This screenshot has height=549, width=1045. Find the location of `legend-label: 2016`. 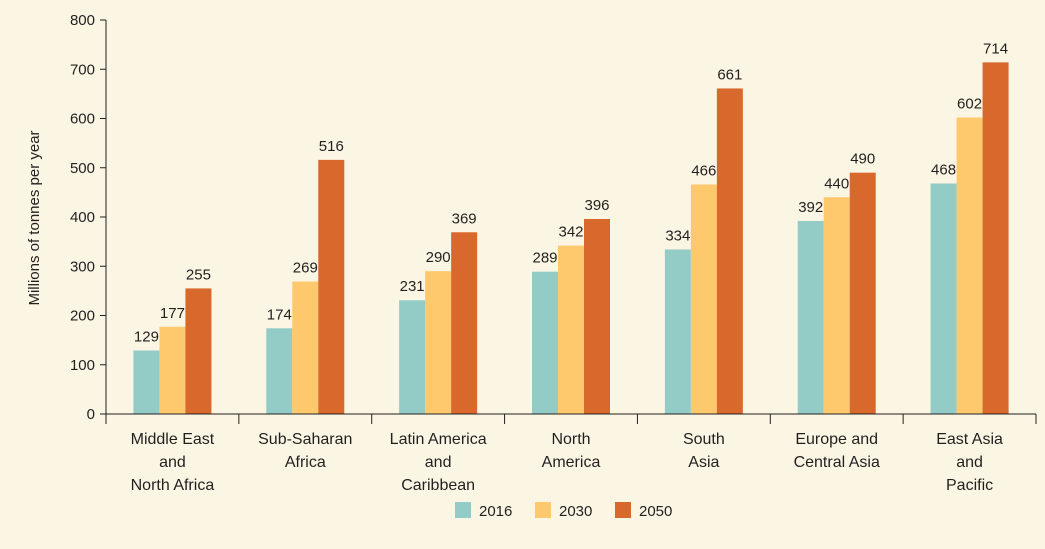

legend-label: 2016 is located at coordinates (495, 511).